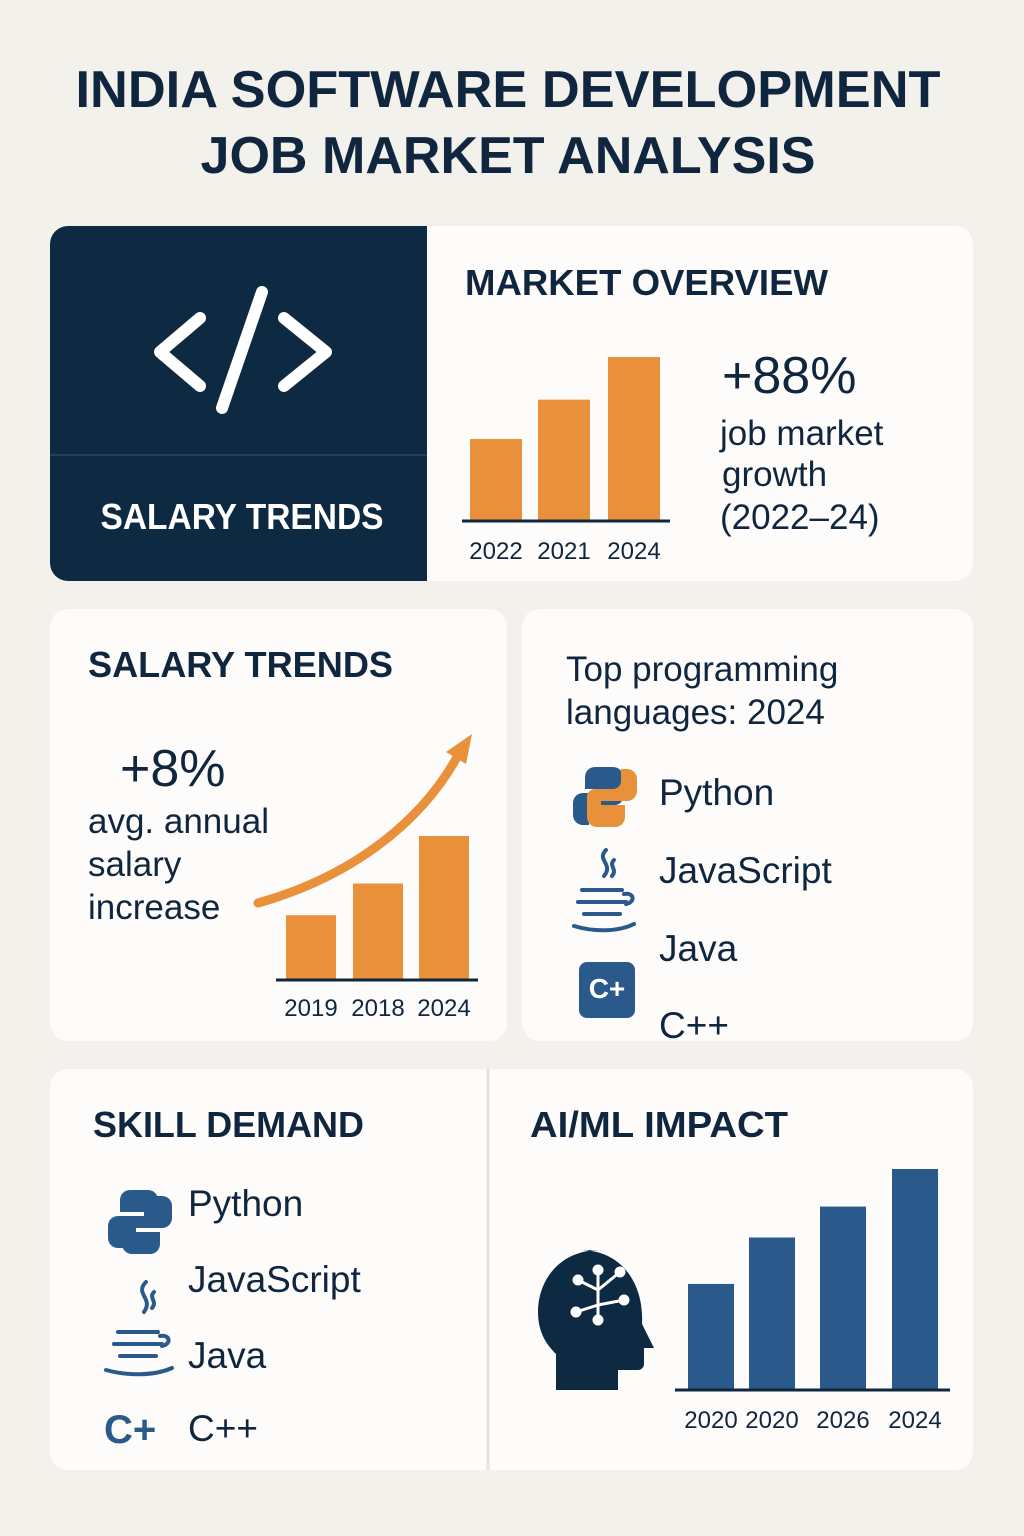 The height and width of the screenshot is (1536, 1024). I want to click on title-line: JOB MARKET ANALYSIS, so click(508, 156).